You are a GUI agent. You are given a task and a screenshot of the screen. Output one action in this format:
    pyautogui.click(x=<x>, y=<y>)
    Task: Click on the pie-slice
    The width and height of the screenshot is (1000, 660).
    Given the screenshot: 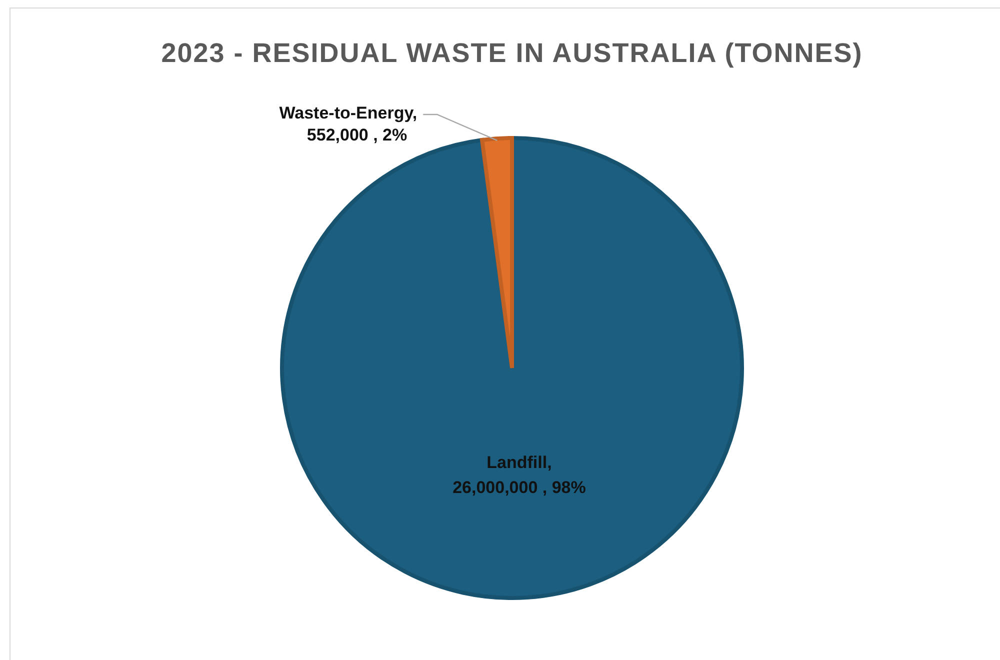 What is the action you would take?
    pyautogui.click(x=497, y=253)
    